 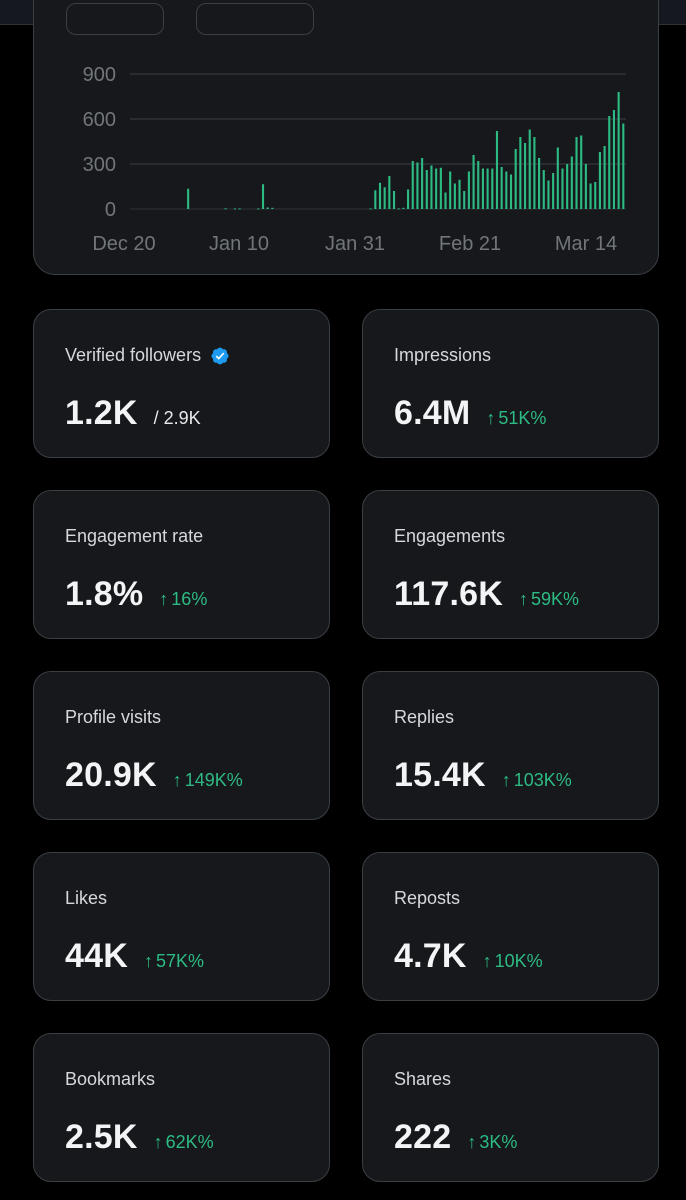 What do you see at coordinates (110, 1079) in the screenshot?
I see `metric-label: Bookmarks` at bounding box center [110, 1079].